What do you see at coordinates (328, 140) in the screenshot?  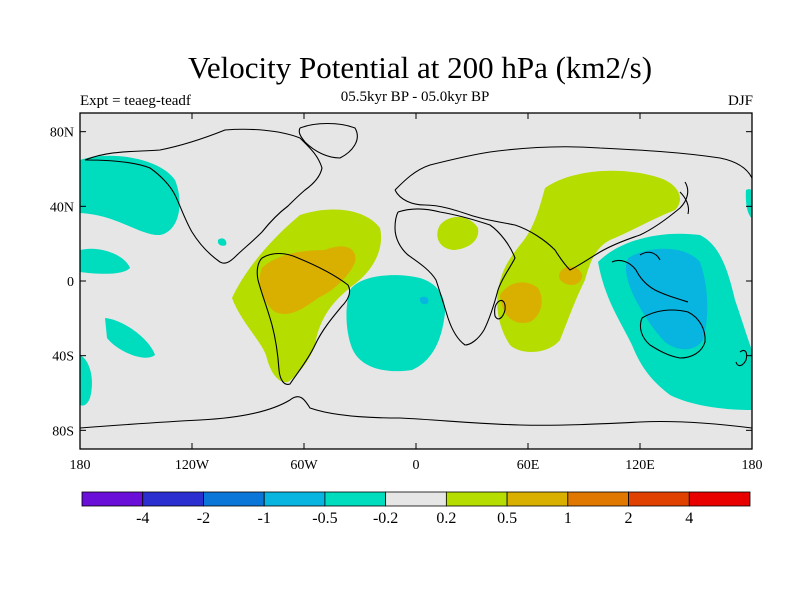 I see `coast-greenland` at bounding box center [328, 140].